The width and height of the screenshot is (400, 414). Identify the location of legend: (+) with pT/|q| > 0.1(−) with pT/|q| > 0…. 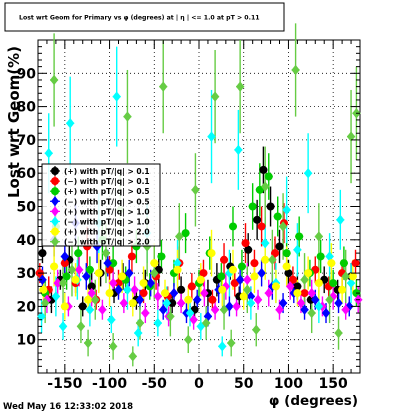
(100, 207).